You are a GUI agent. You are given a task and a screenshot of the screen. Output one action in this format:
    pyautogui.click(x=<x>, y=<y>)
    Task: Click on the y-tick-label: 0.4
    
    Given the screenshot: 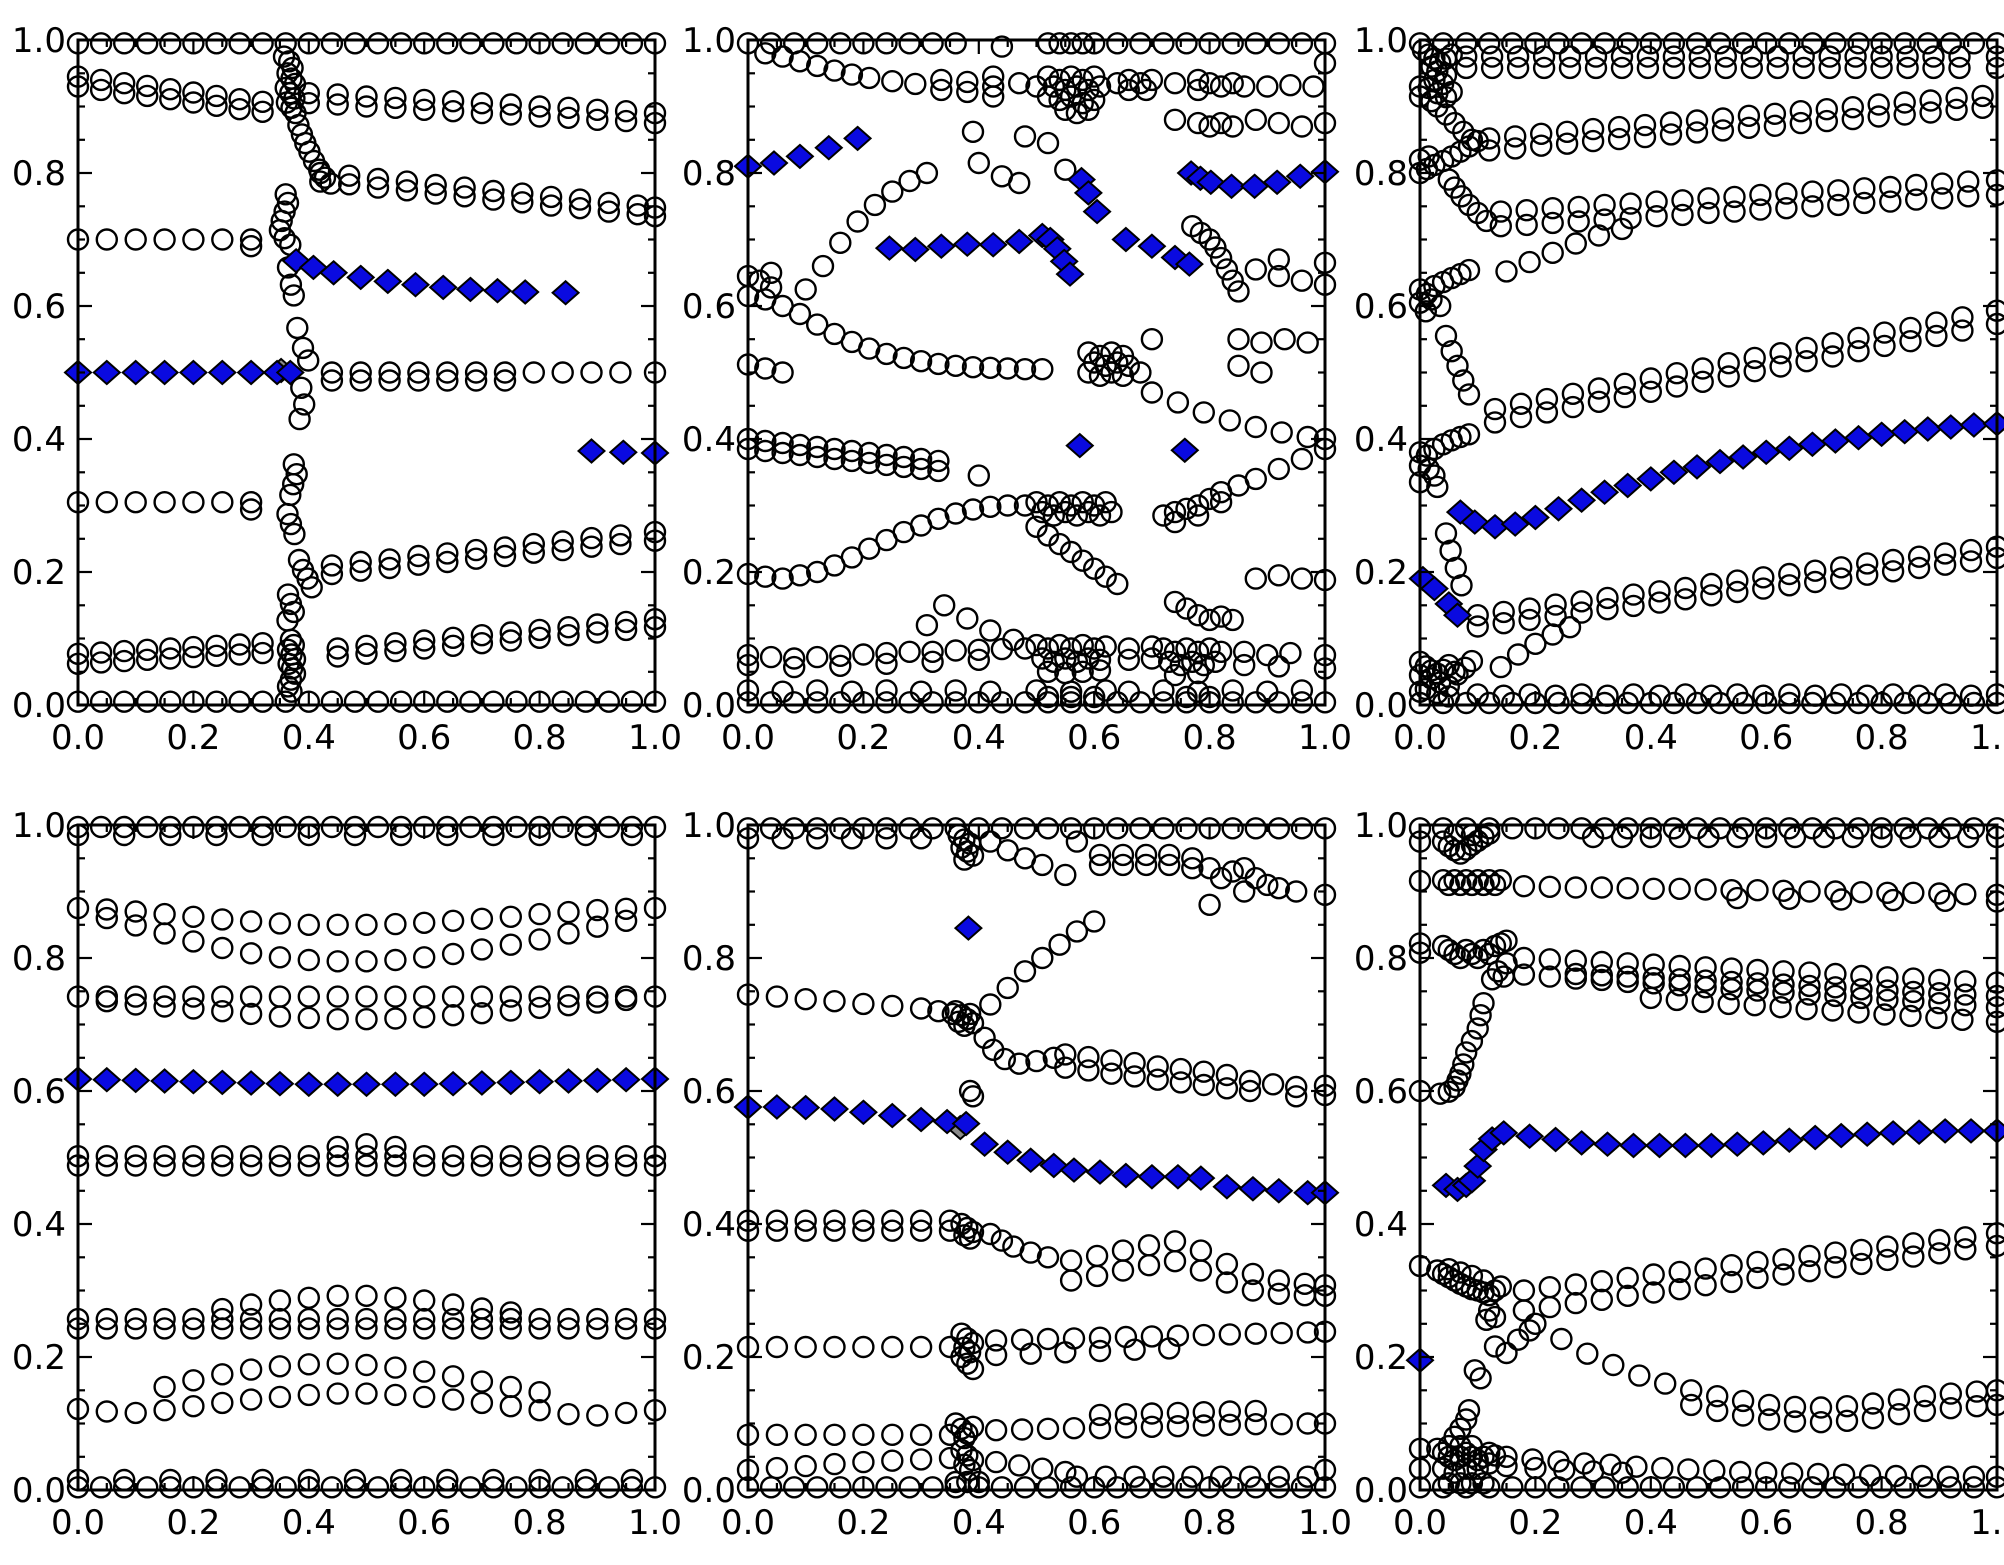 What is the action you would take?
    pyautogui.click(x=709, y=440)
    